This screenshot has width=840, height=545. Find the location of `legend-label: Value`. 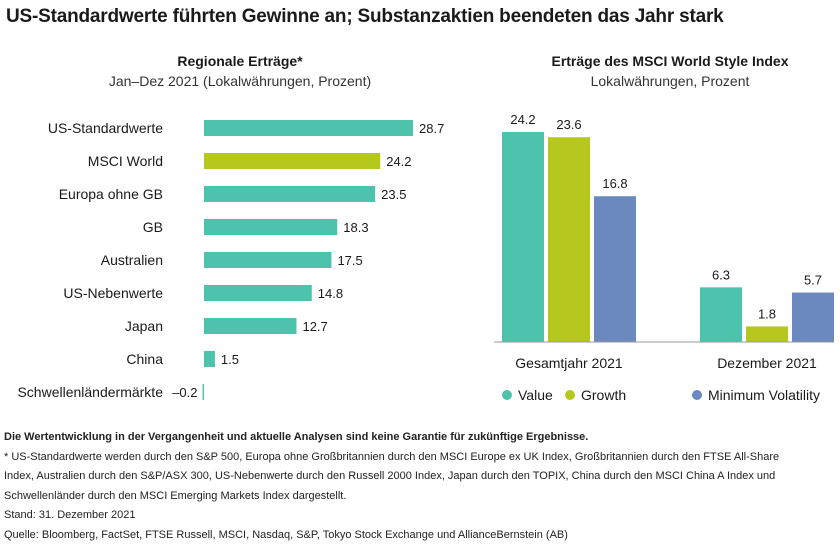

legend-label: Value is located at coordinates (535, 395).